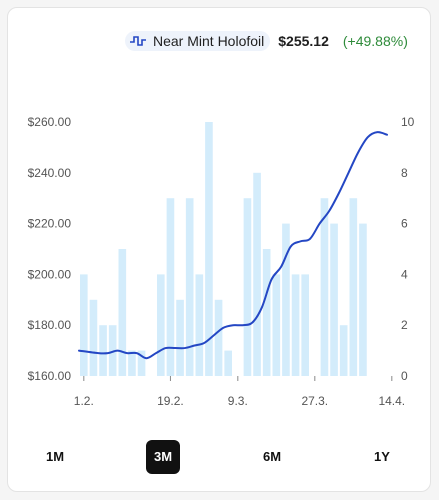 Image resolution: width=439 pixels, height=500 pixels. I want to click on legend-price: $255.12, so click(303, 41).